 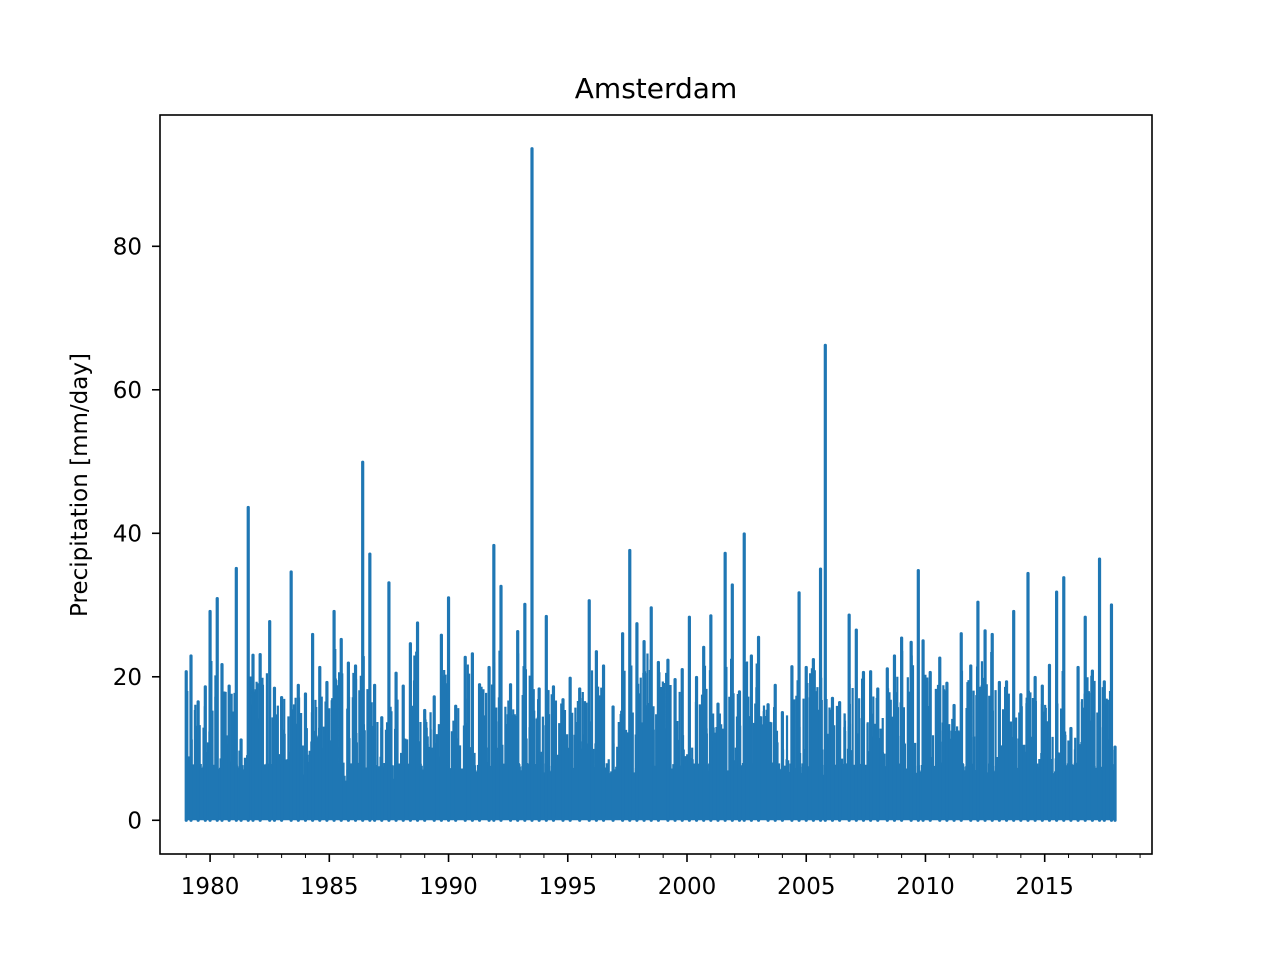 What do you see at coordinates (448, 887) in the screenshot?
I see `x-tick-label: 1990` at bounding box center [448, 887].